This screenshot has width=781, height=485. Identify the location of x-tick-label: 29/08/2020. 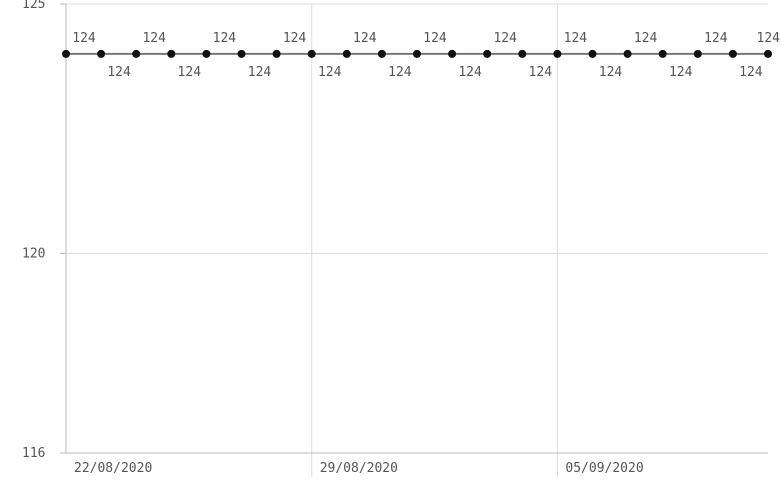
(359, 468).